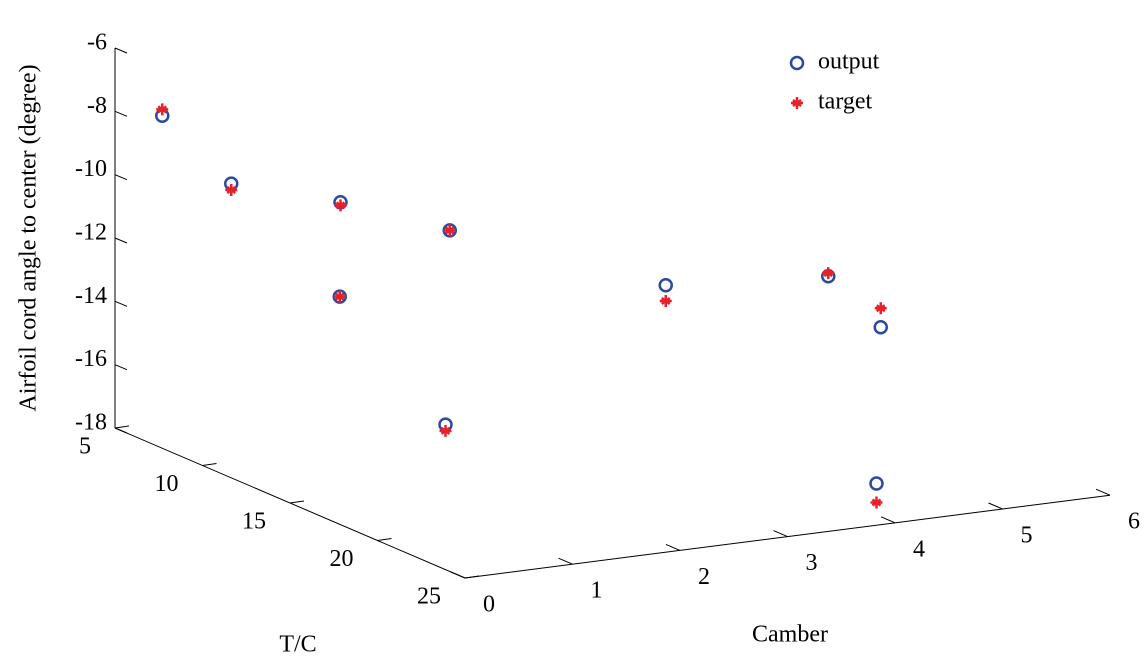 This screenshot has width=1148, height=658. I want to click on legend-label: output, so click(849, 62).